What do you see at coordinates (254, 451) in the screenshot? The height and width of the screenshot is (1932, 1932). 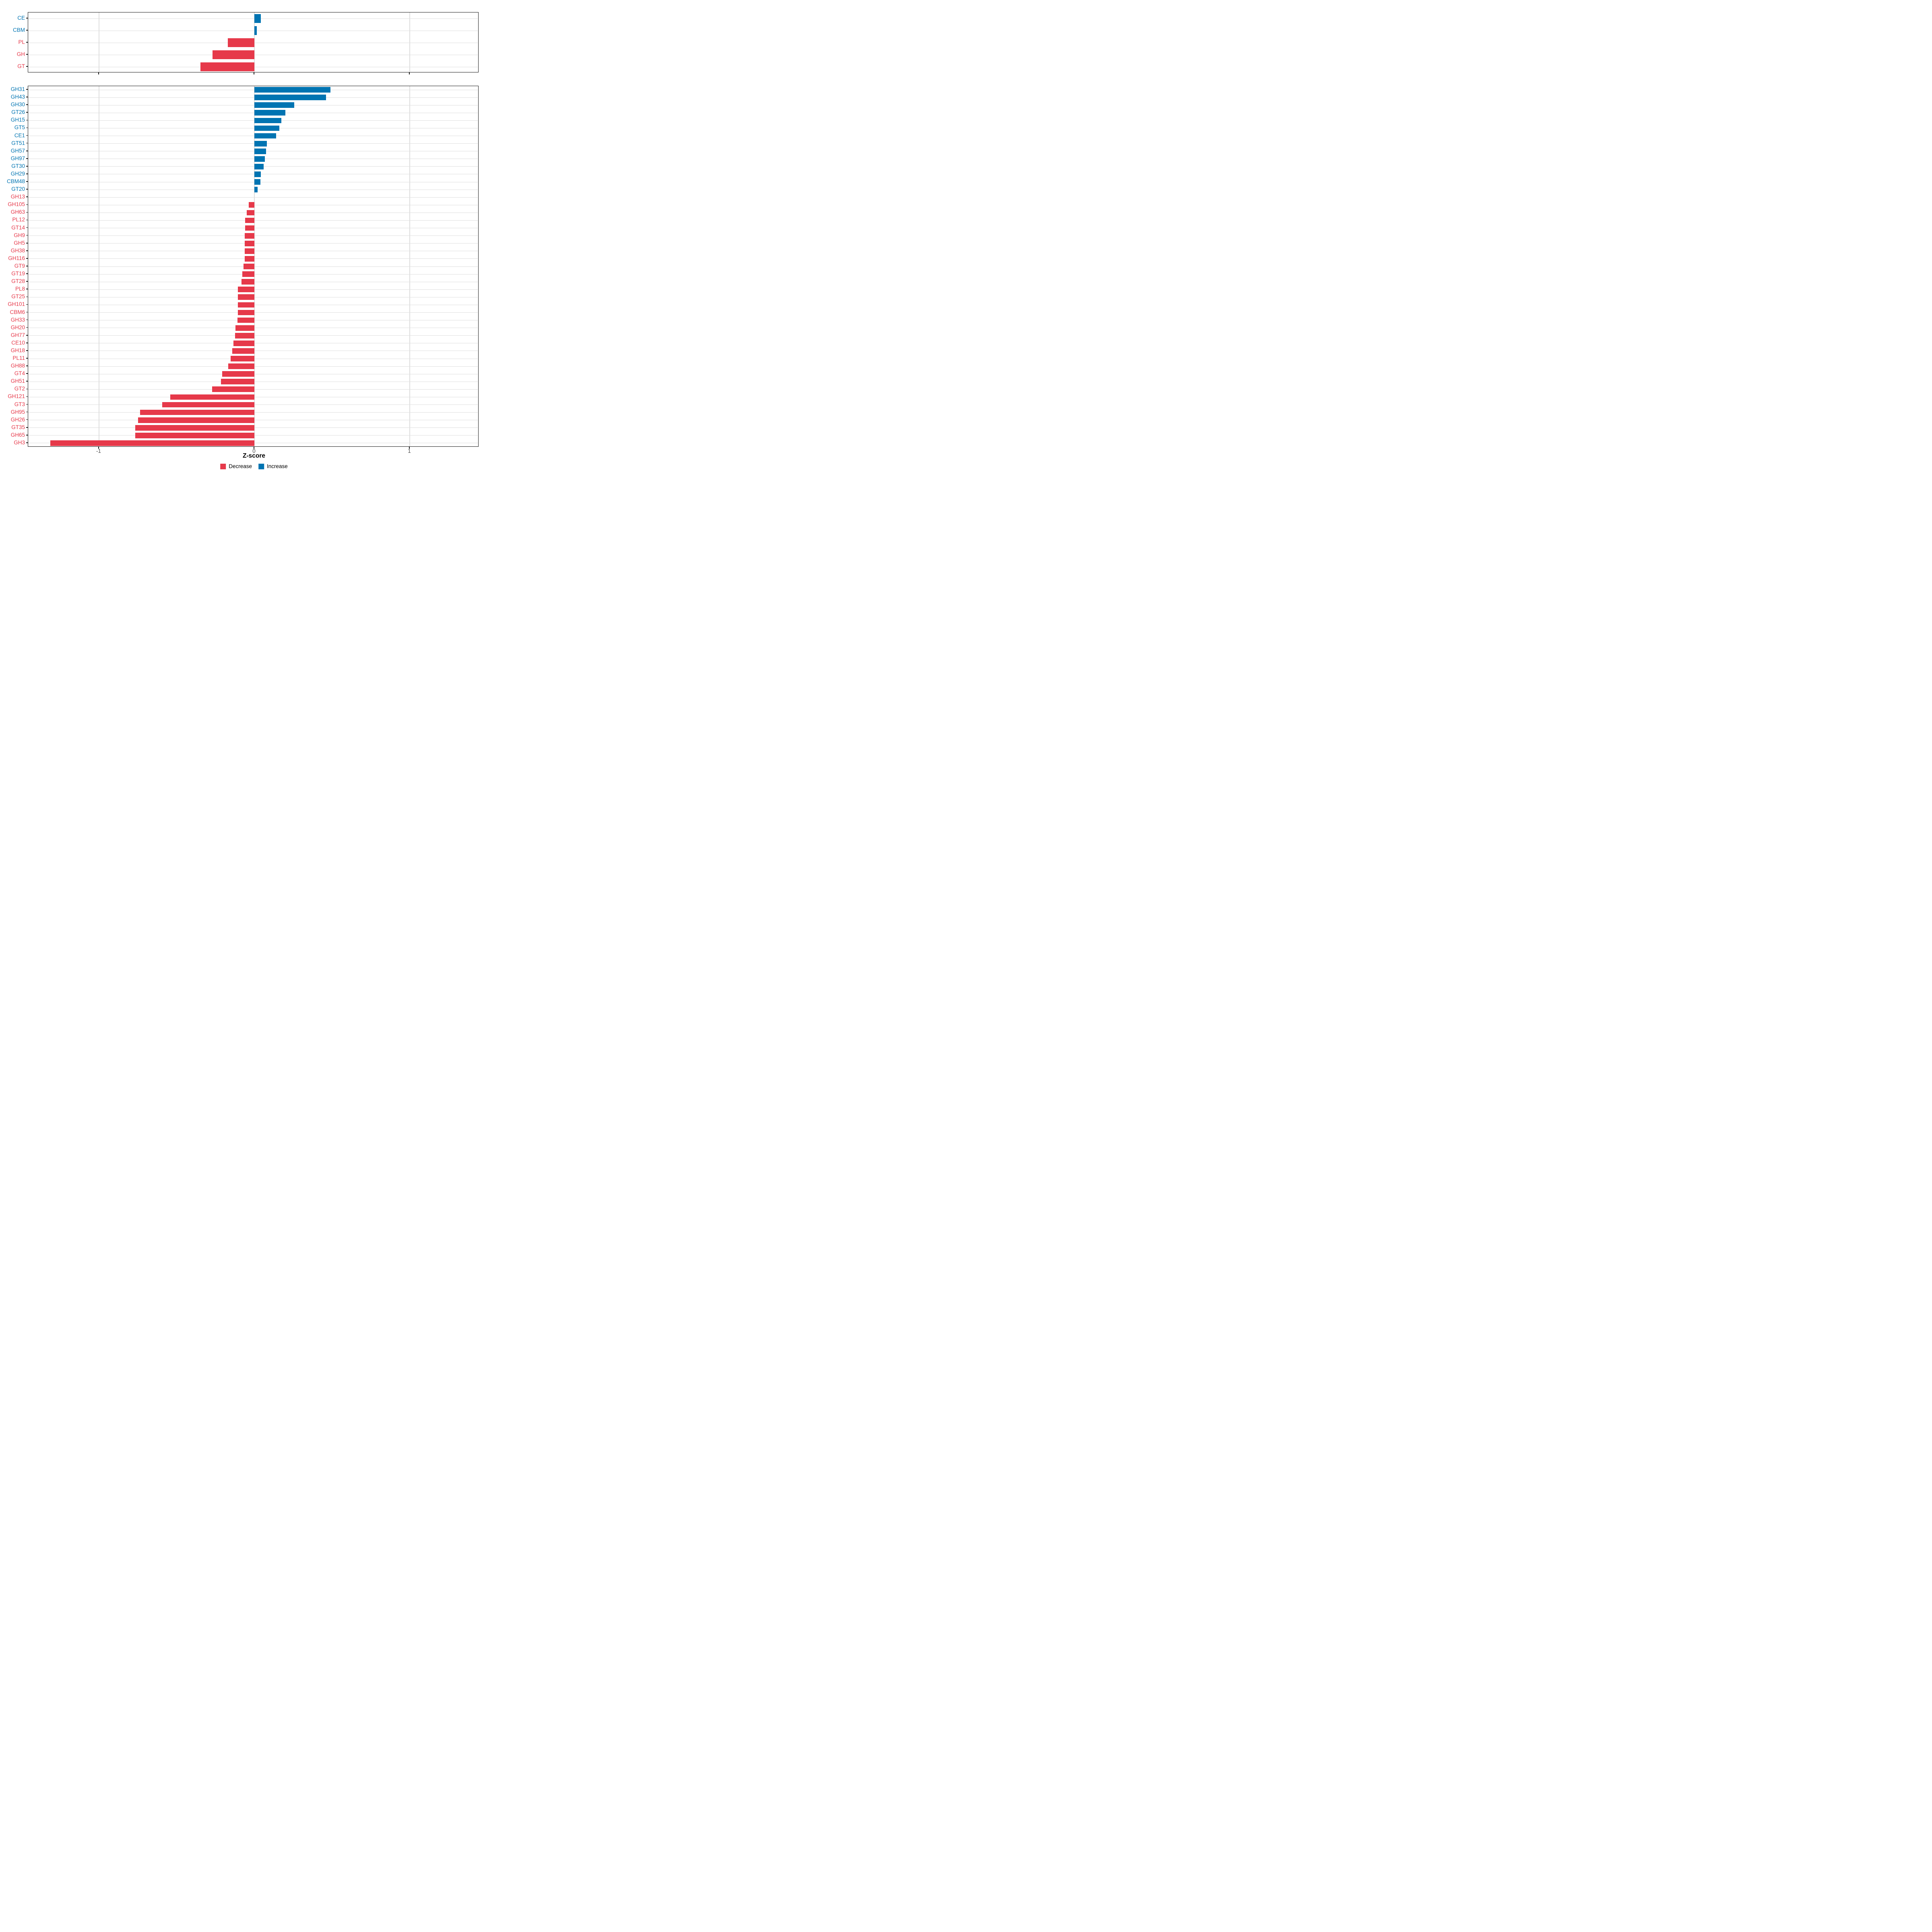 I see `x-tick-label-0: 0` at bounding box center [254, 451].